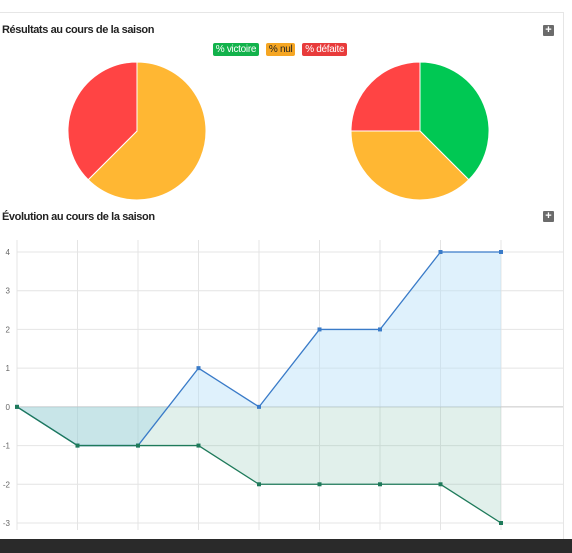 The height and width of the screenshot is (553, 572). What do you see at coordinates (7, 484) in the screenshot?
I see `y-tick-label: -2` at bounding box center [7, 484].